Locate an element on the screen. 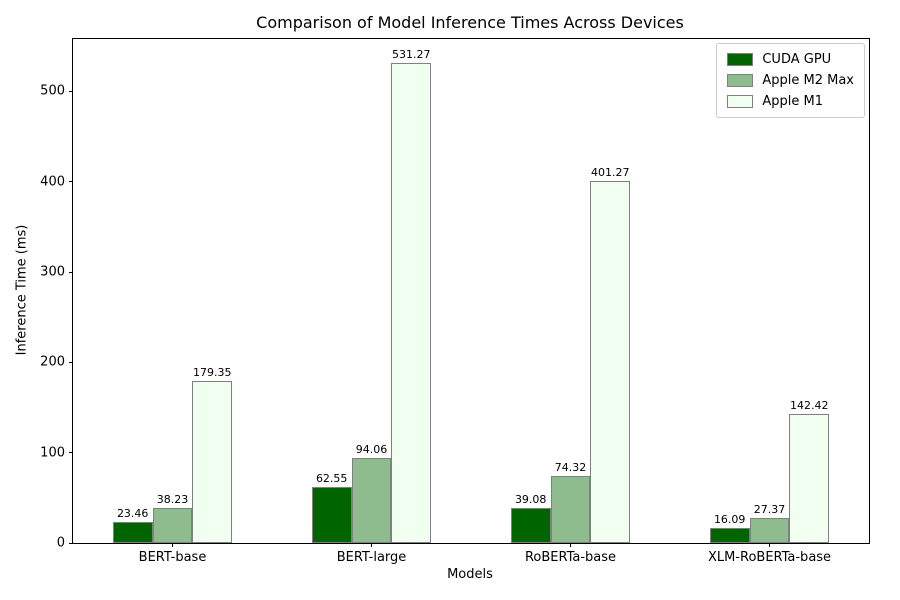 The width and height of the screenshot is (900, 600). bar-value-label: 39.08 is located at coordinates (530, 499).